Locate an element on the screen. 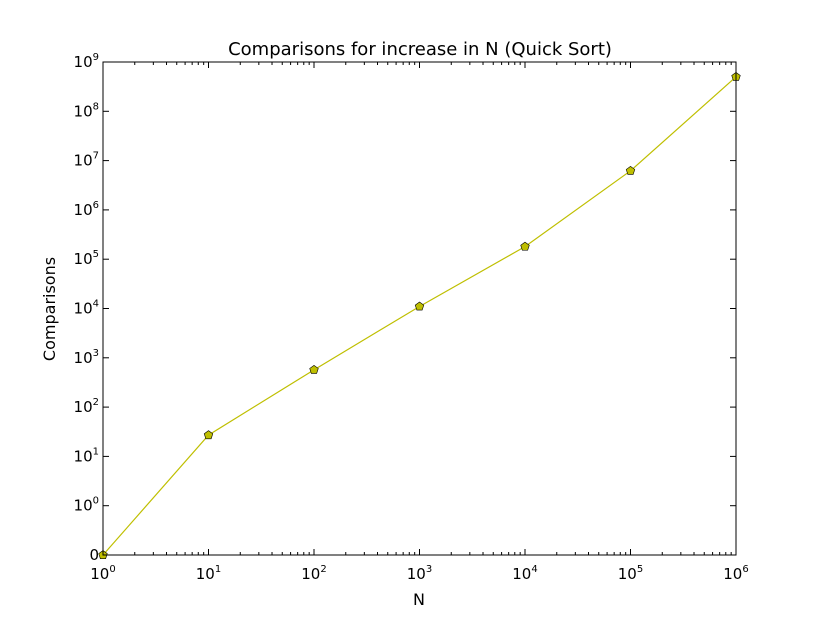 The width and height of the screenshot is (817, 617). y-tick-label: 0 is located at coordinates (94, 555).